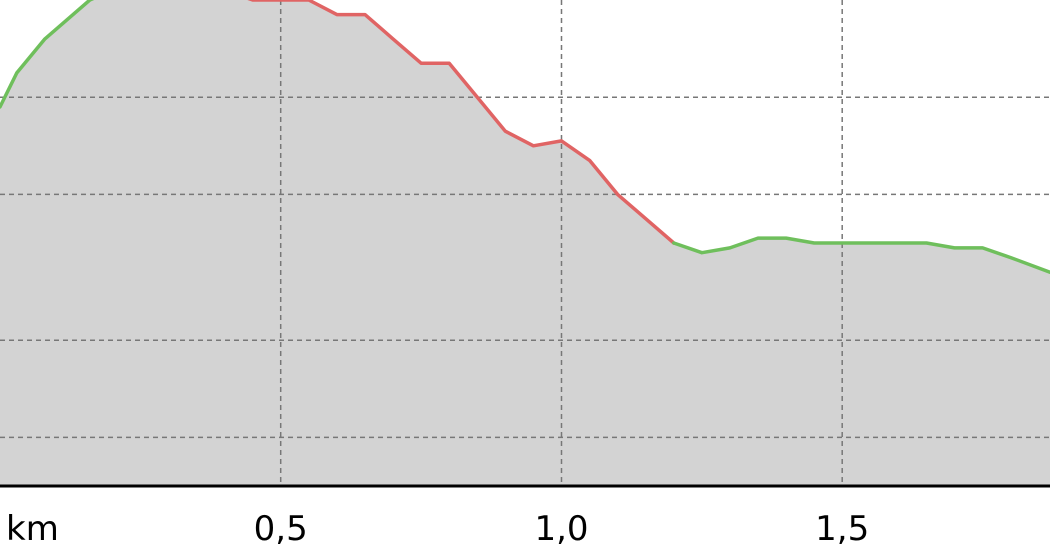 This screenshot has width=1050, height=560. I want to click on x-tick-label: 1,5, so click(842, 529).